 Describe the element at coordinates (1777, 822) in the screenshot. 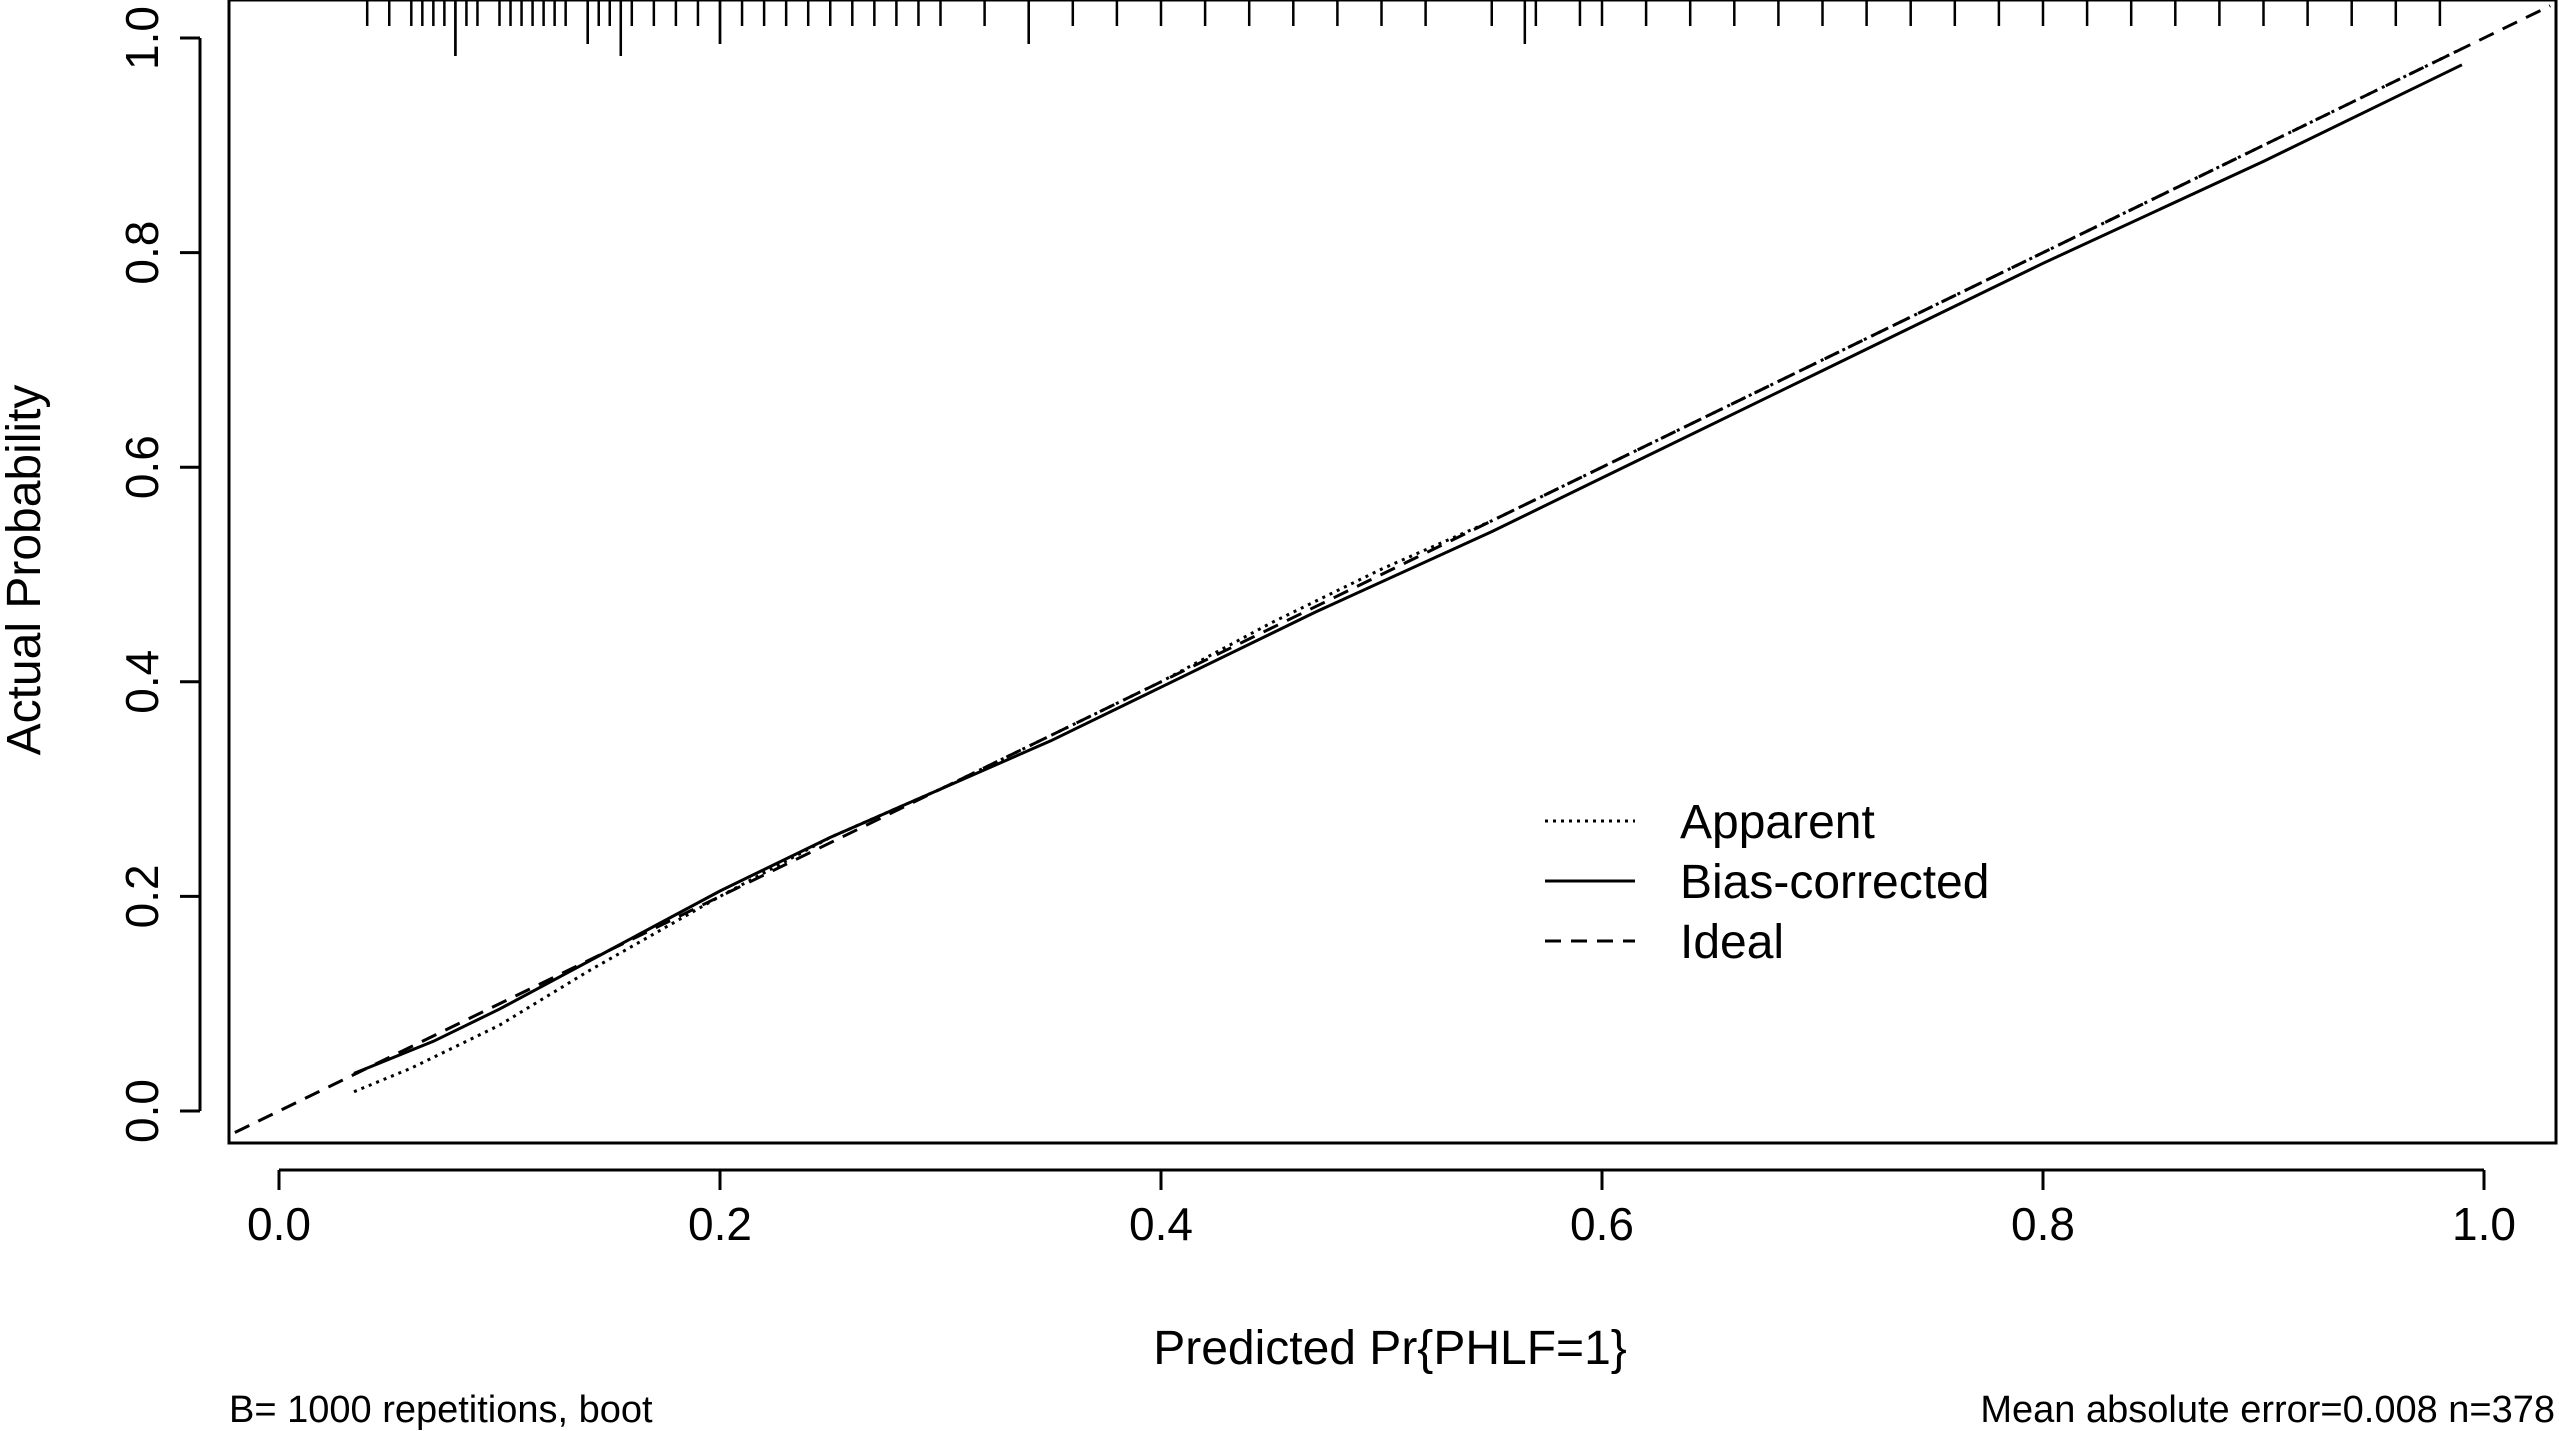

I see `legend-label: Apparent` at that location.